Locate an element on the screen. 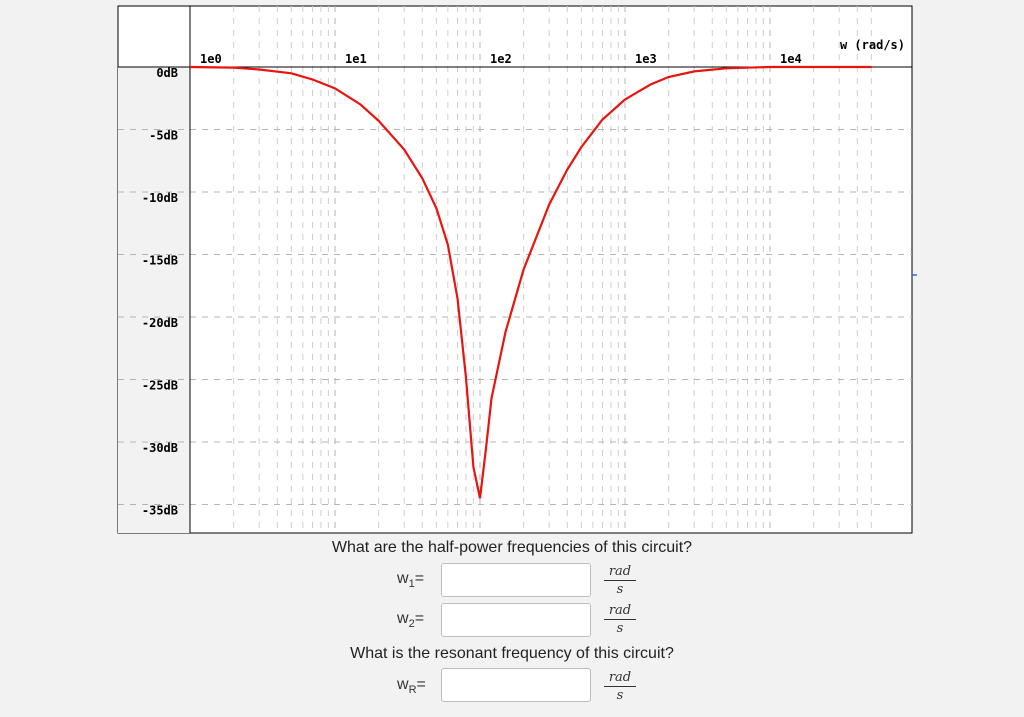  y-axis-label-panel is located at coordinates (154, 300).